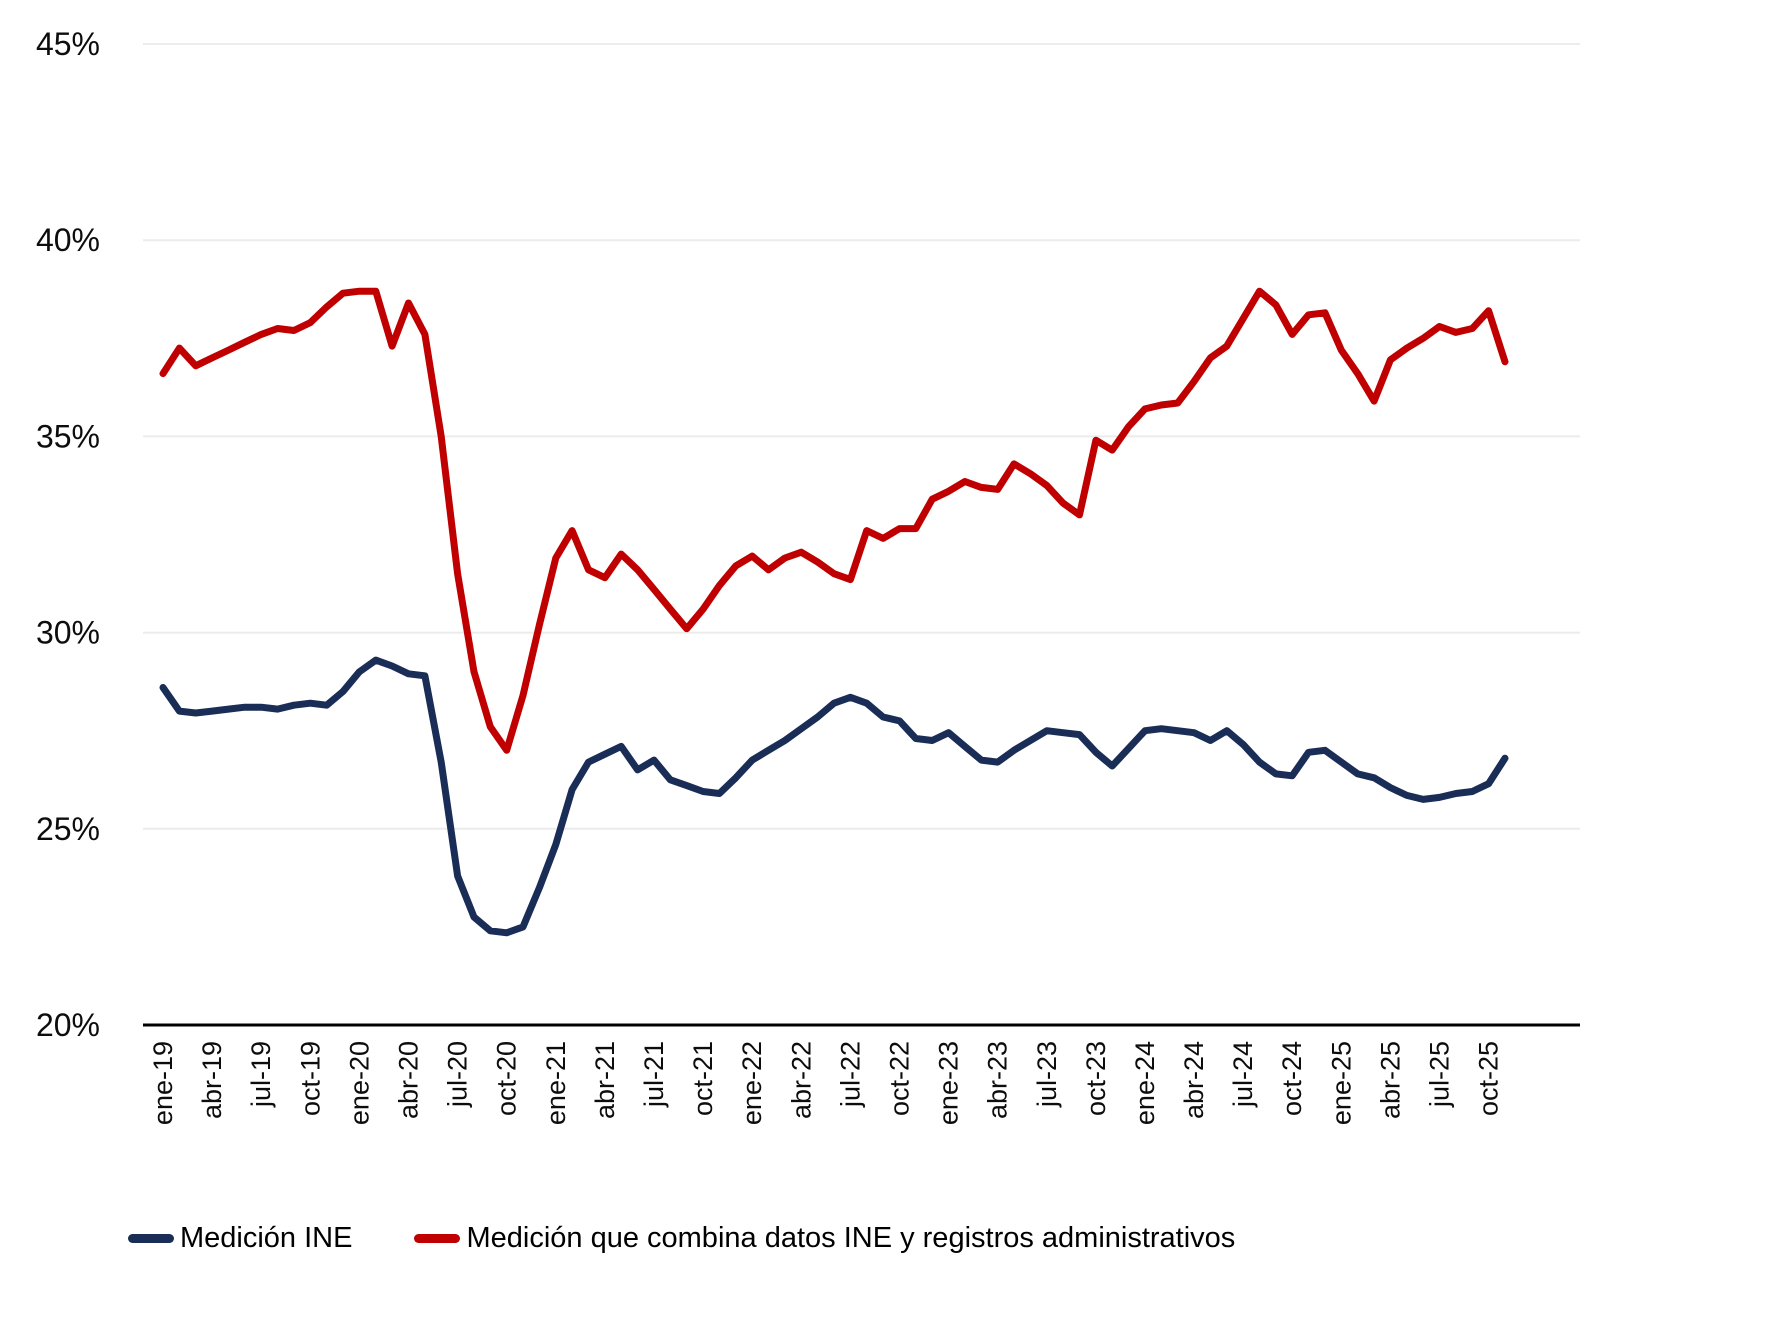 This screenshot has height=1329, width=1792. I want to click on x-tick-label-abr-25: abr-25, so click(1390, 1080).